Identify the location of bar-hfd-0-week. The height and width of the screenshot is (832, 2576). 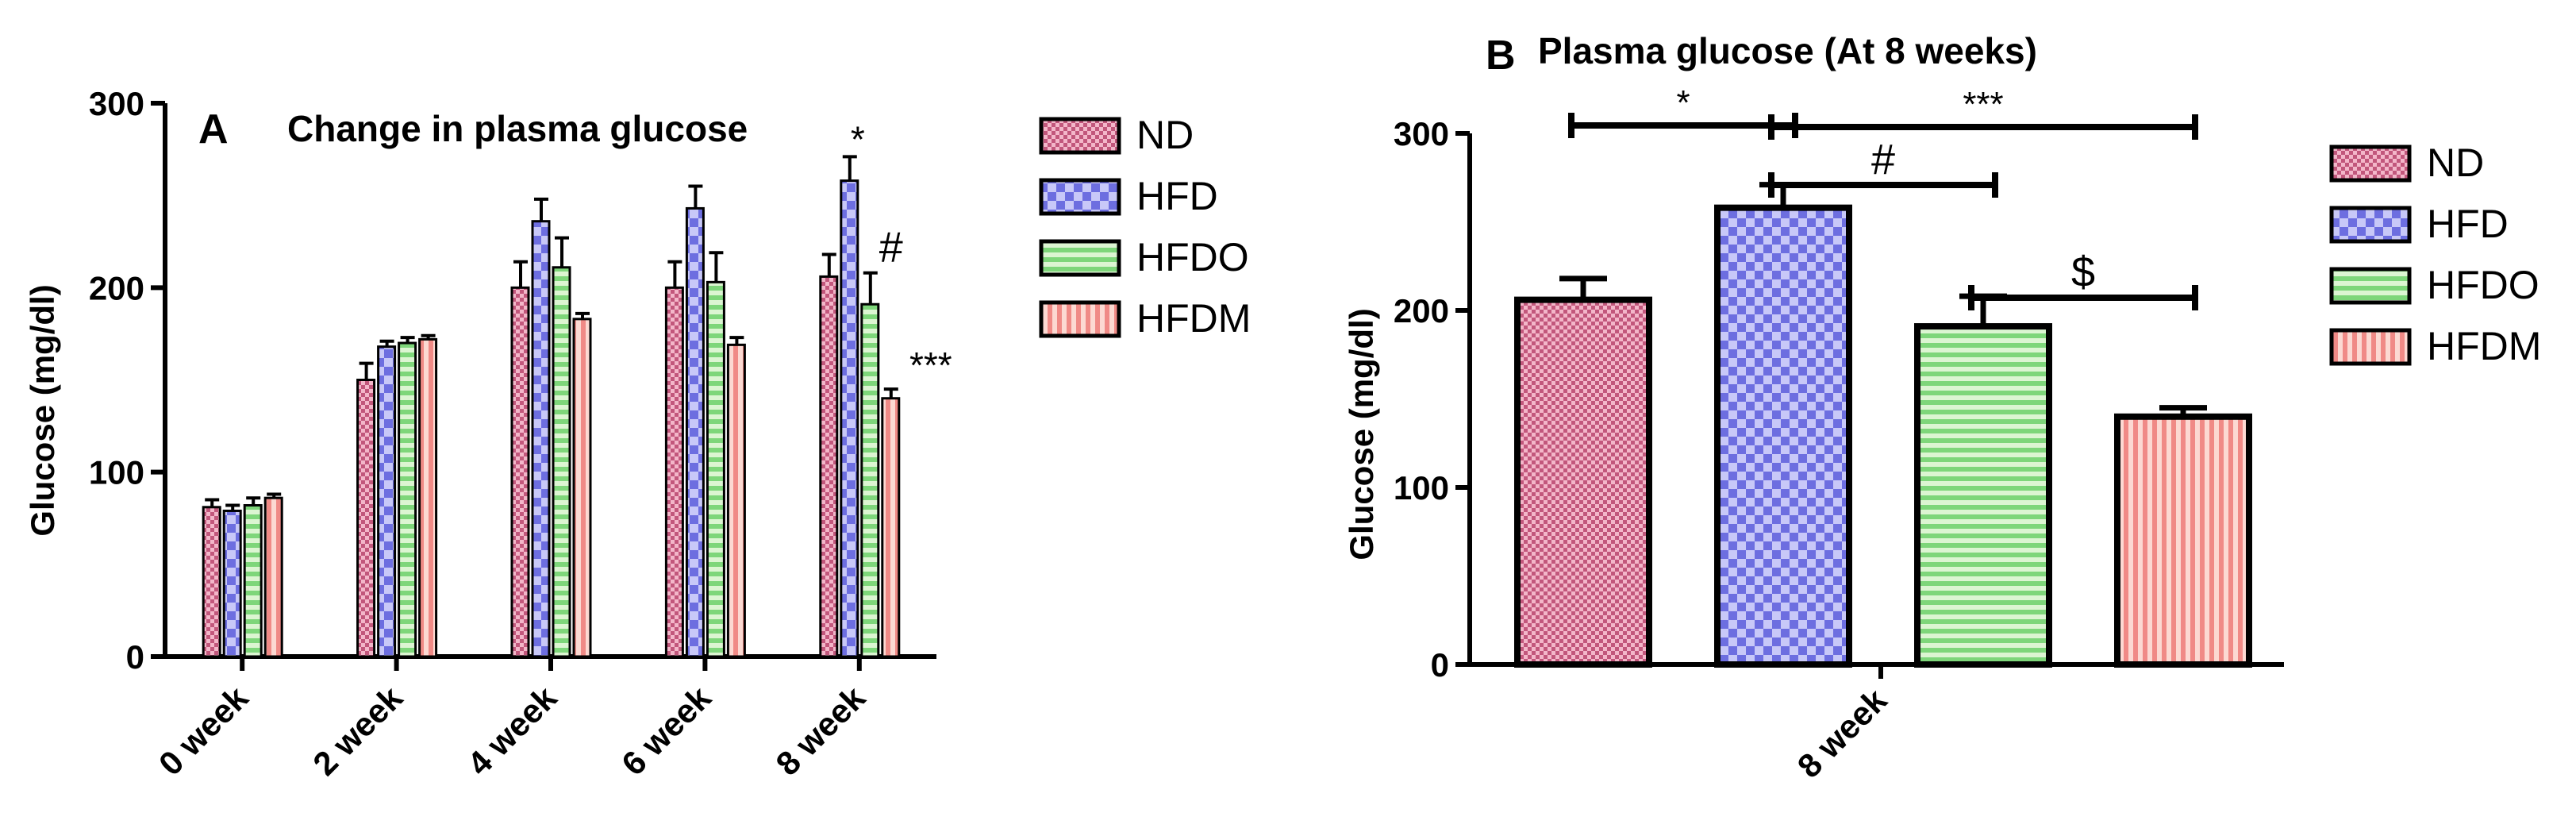
(232, 583).